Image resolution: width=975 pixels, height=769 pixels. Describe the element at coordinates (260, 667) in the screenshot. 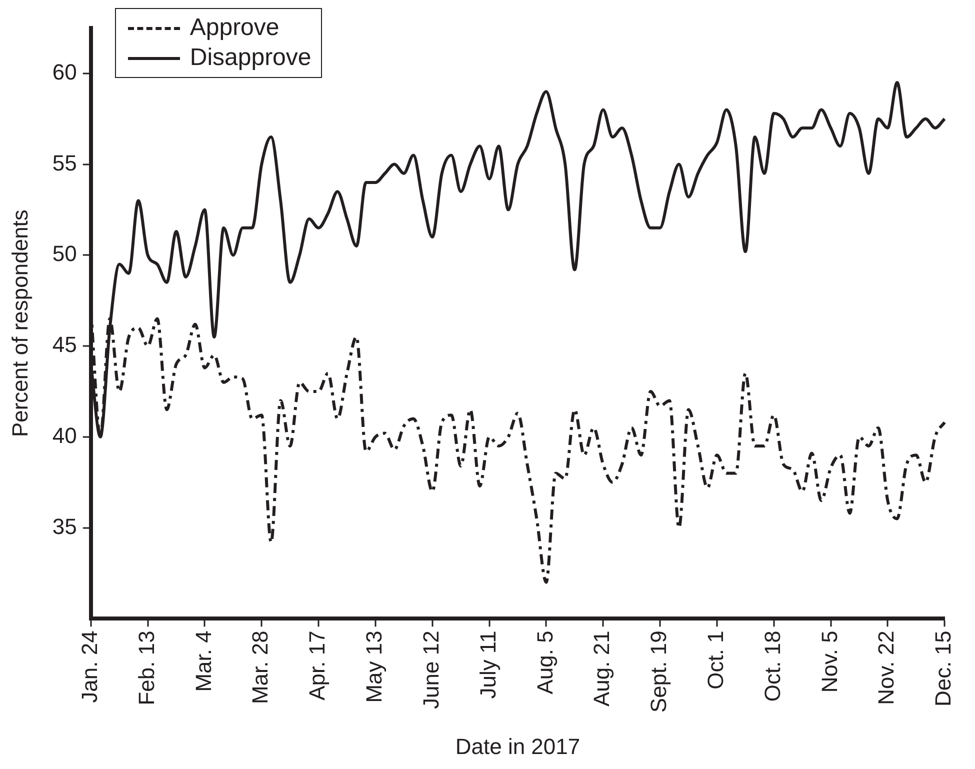

I see `x-tick-label: Mar. 28` at that location.